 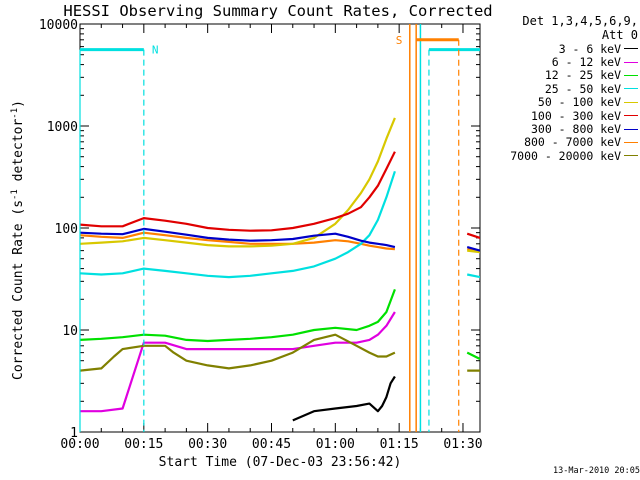 I want to click on y-axis-label: Corrected Count Rate (s-1 detector-1), so click(x=18, y=240).